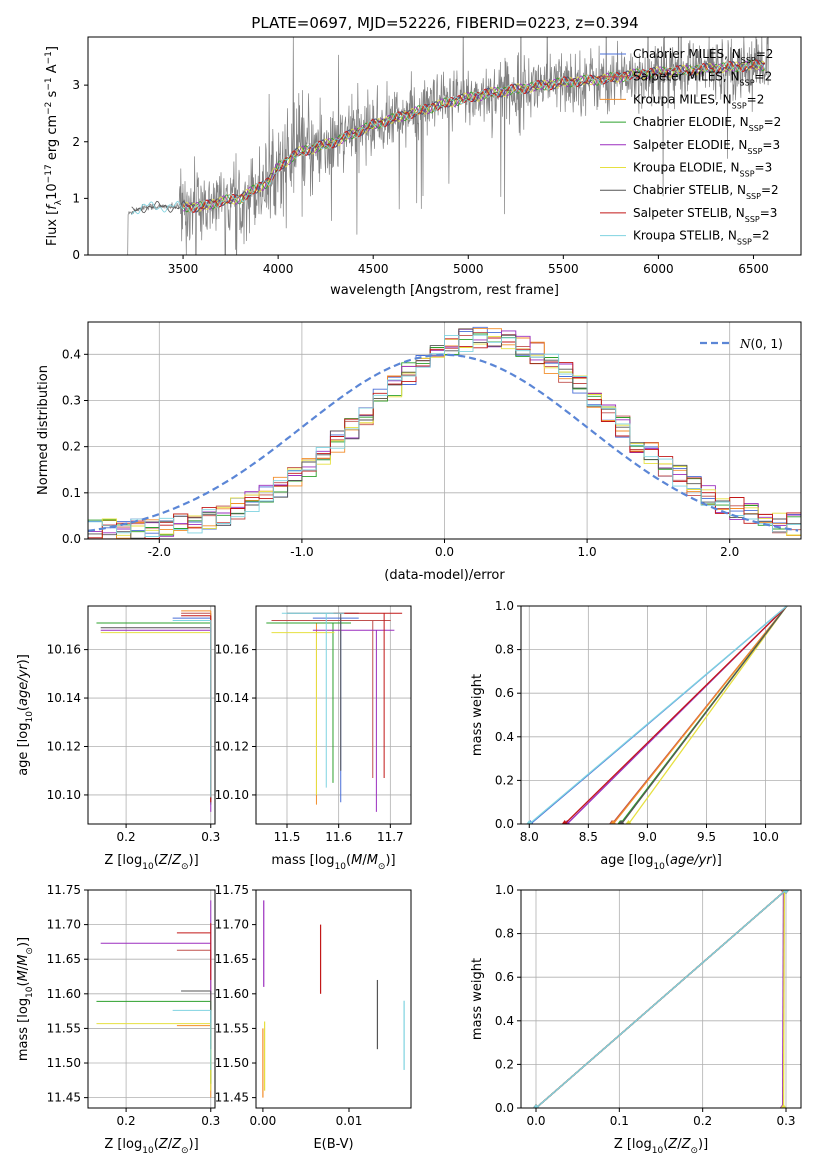 The image size is (819, 1170). Describe the element at coordinates (333, 862) in the screenshot. I see `x-axis-label: mass [log10(M/M⊙)]` at that location.